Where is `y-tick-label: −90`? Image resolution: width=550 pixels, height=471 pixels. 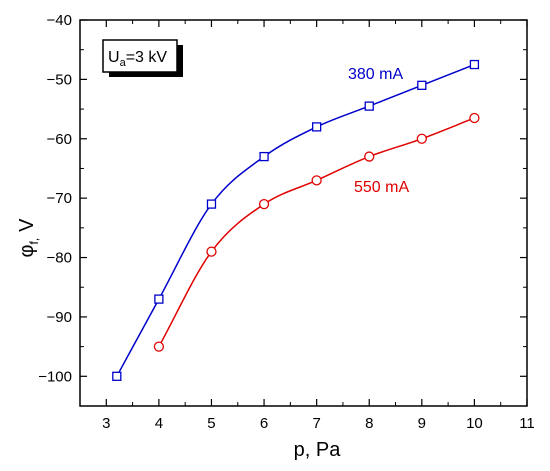 y-tick-label: −90 is located at coordinates (59, 317).